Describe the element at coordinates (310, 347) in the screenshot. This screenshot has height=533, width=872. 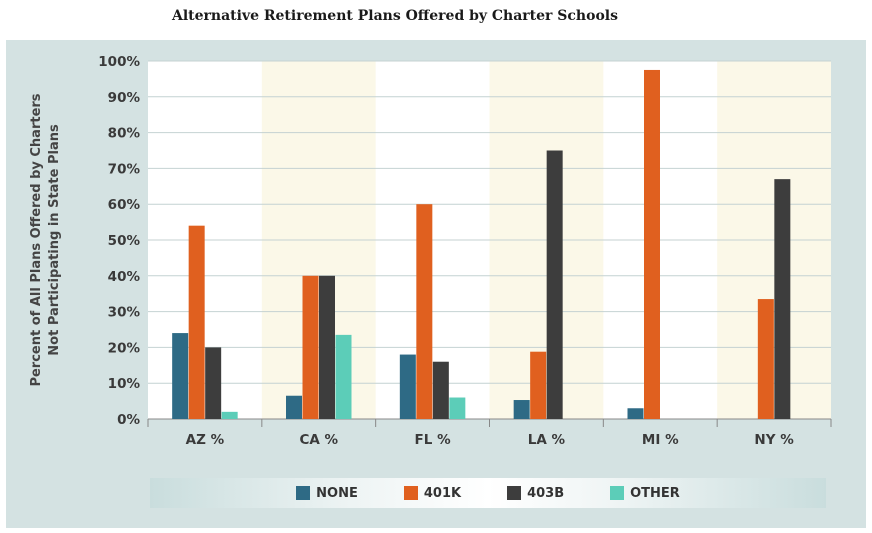
I see `bar-401k-ca` at that location.